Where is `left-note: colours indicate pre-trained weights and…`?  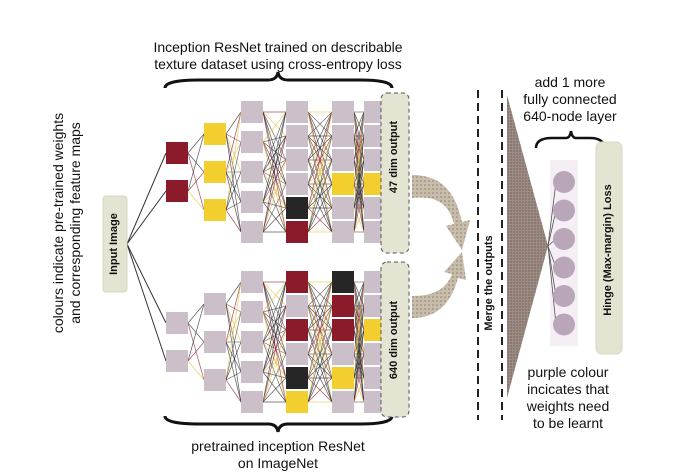
left-note: colours indicate pre-trained weights and… is located at coordinates (68, 223).